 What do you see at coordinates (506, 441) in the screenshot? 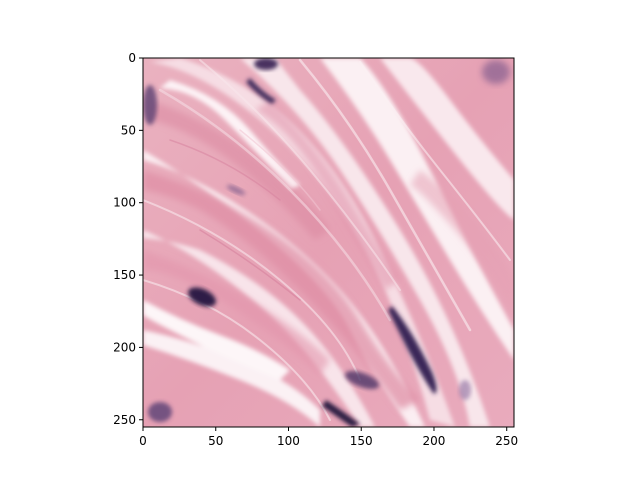
I see `x-tick-label: 250` at bounding box center [506, 441].